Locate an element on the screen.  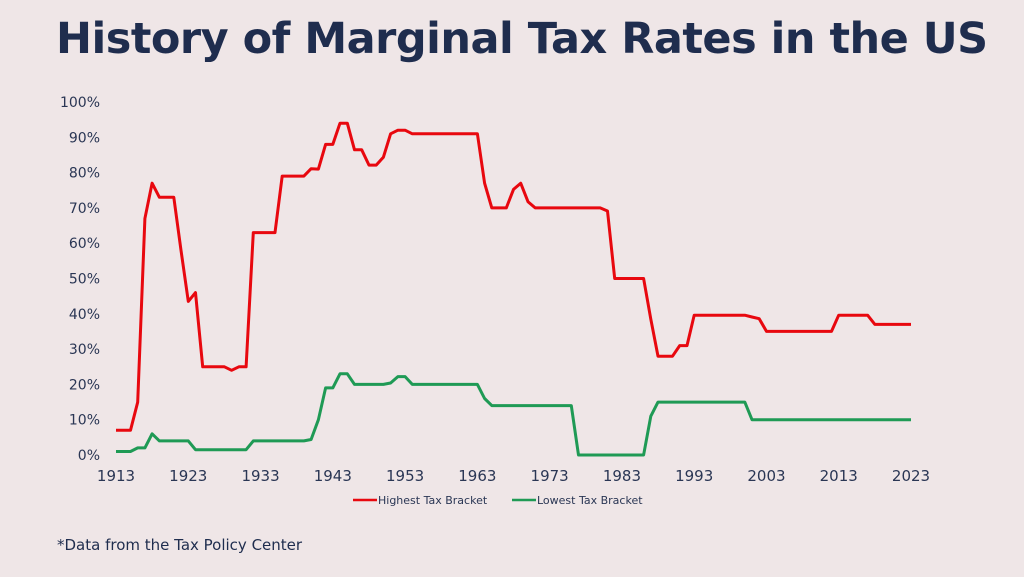
x-tick-label: 1983 is located at coordinates (622, 476).